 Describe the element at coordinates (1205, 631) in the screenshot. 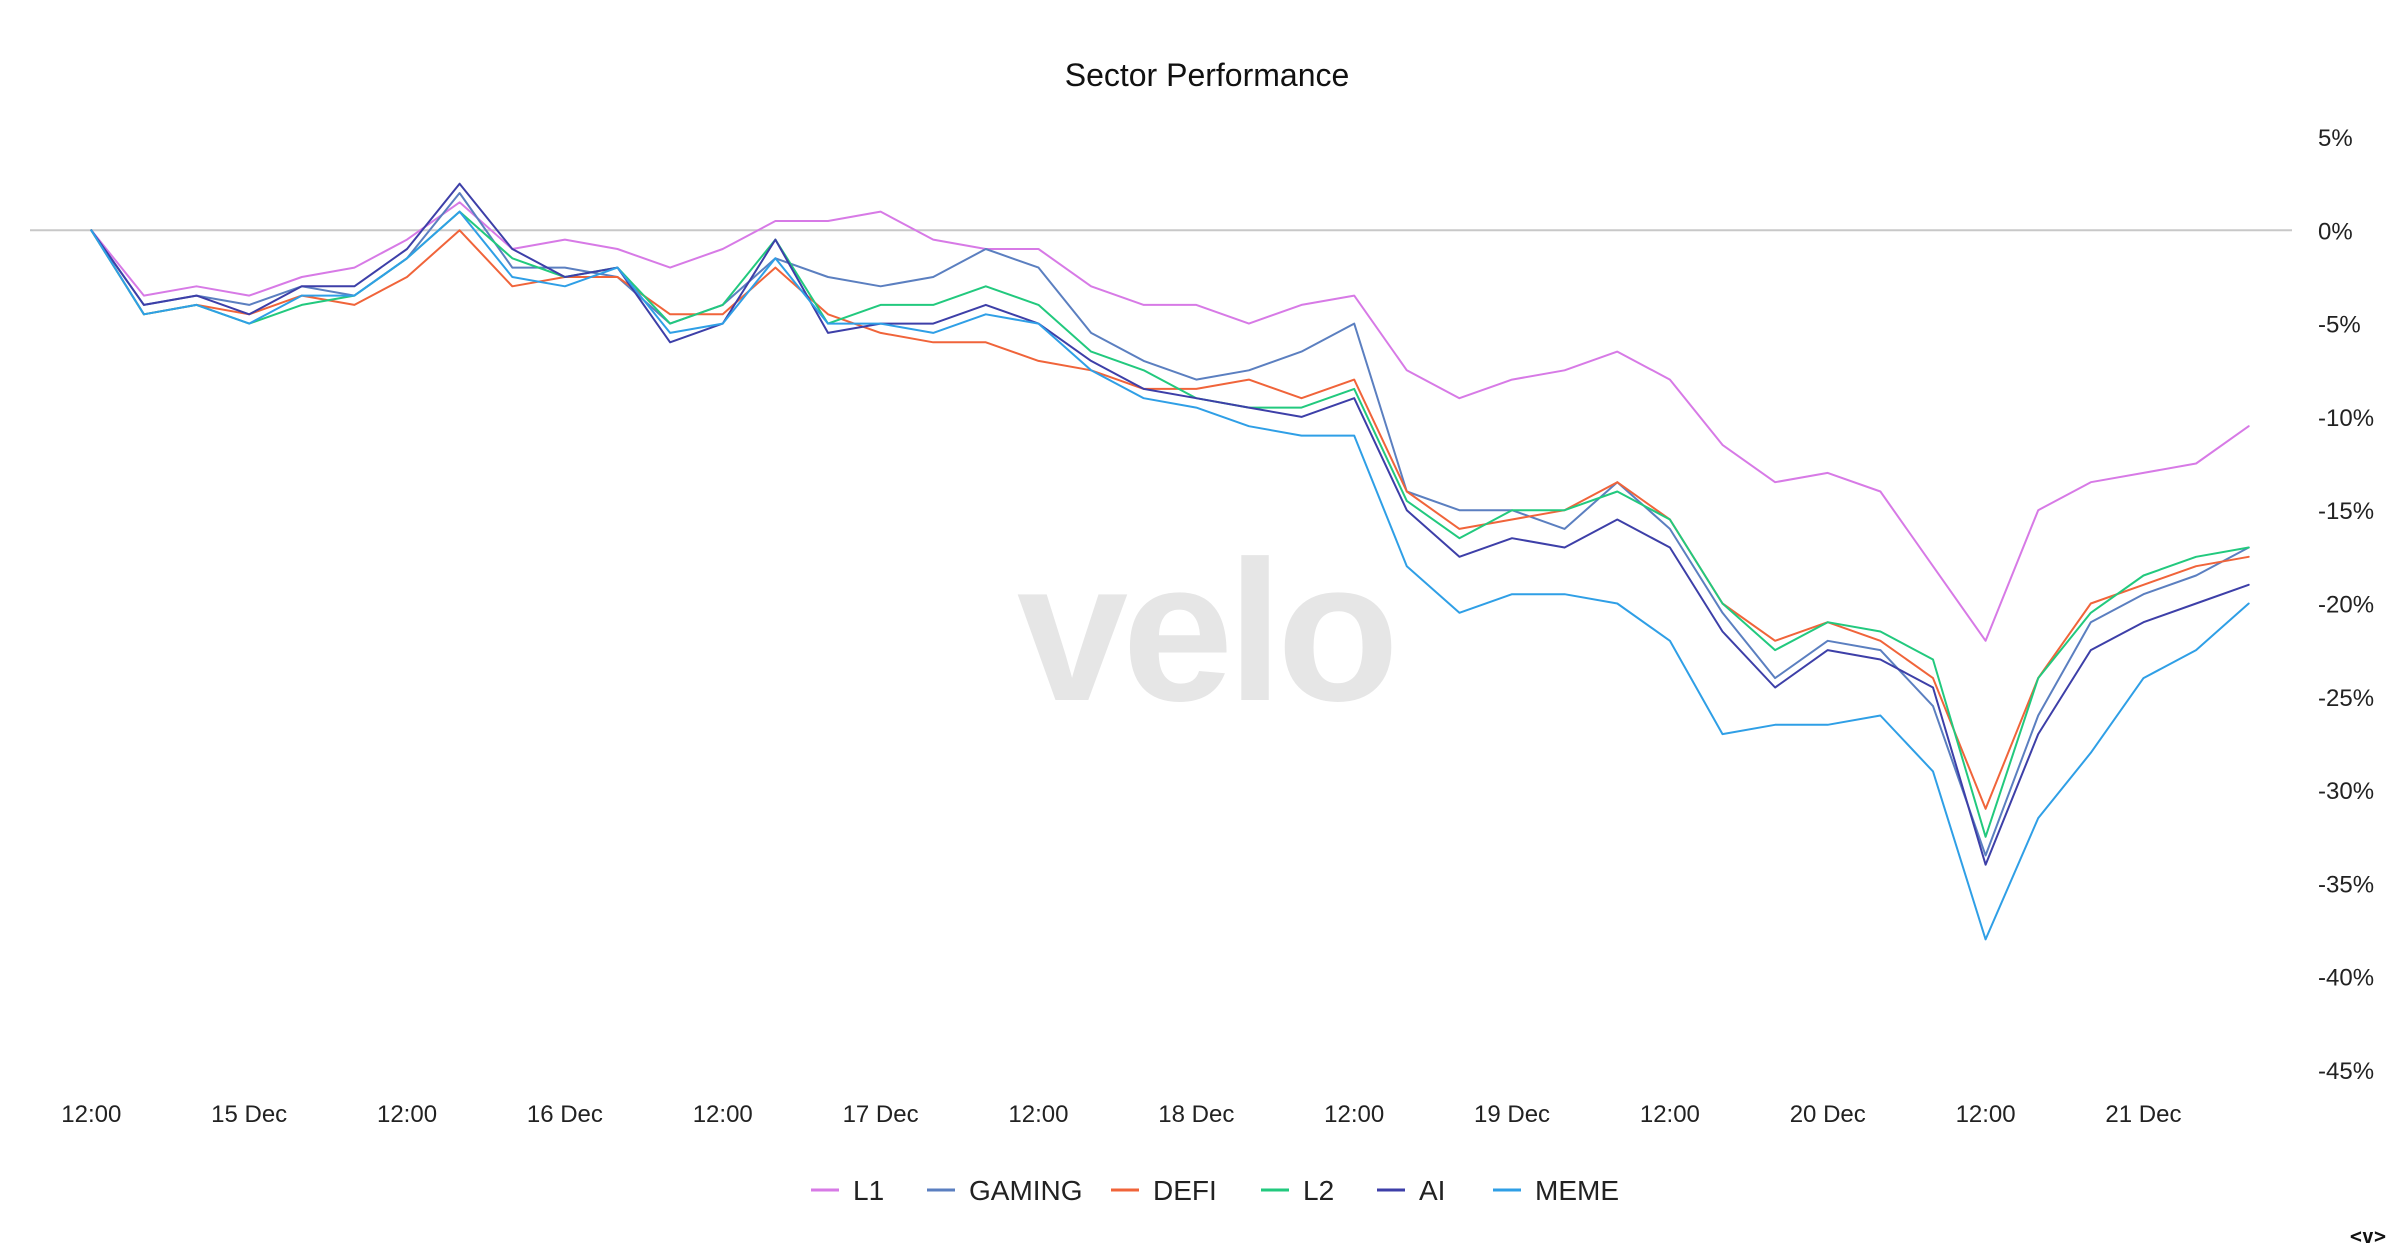

I see `velo-watermark: velo` at that location.